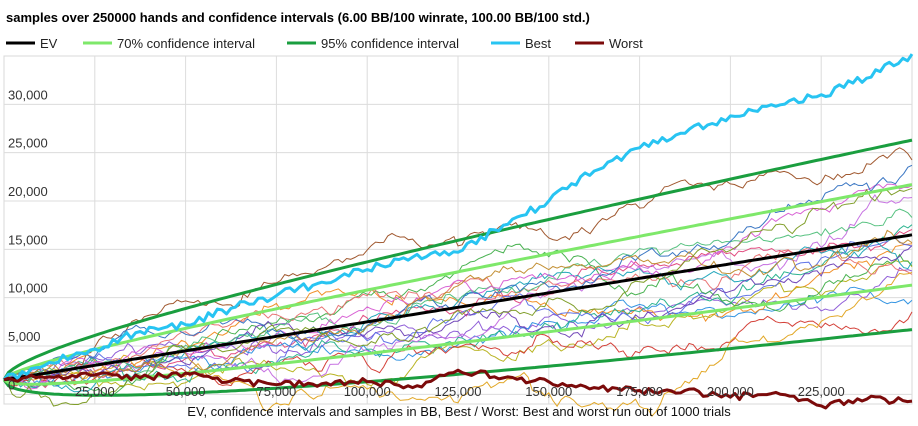  Describe the element at coordinates (186, 391) in the screenshot. I see `x-tick-label: 50,000` at that location.